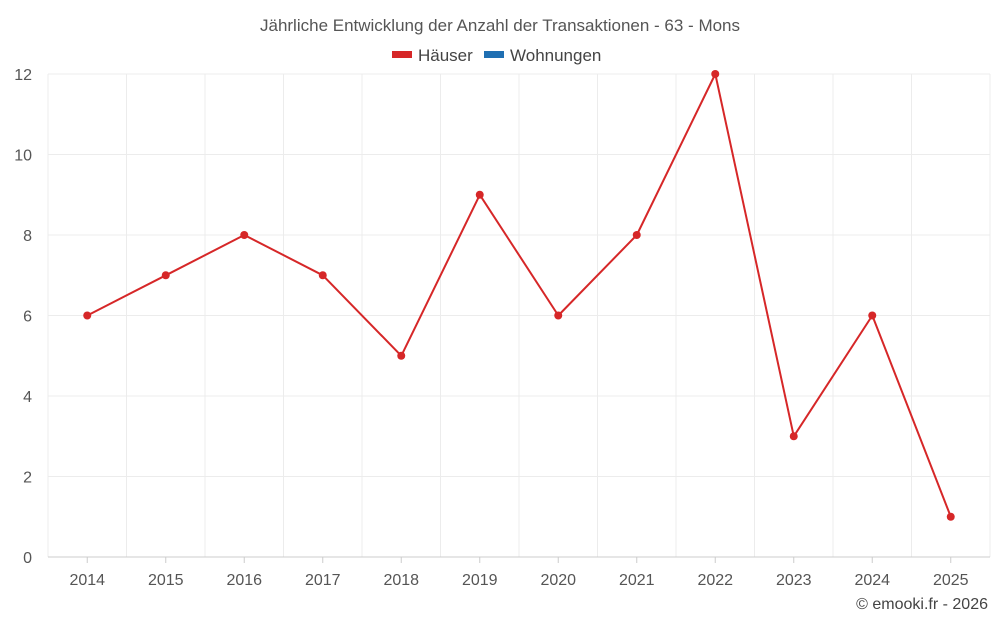  I want to click on x-tick-label: 2019, so click(480, 580).